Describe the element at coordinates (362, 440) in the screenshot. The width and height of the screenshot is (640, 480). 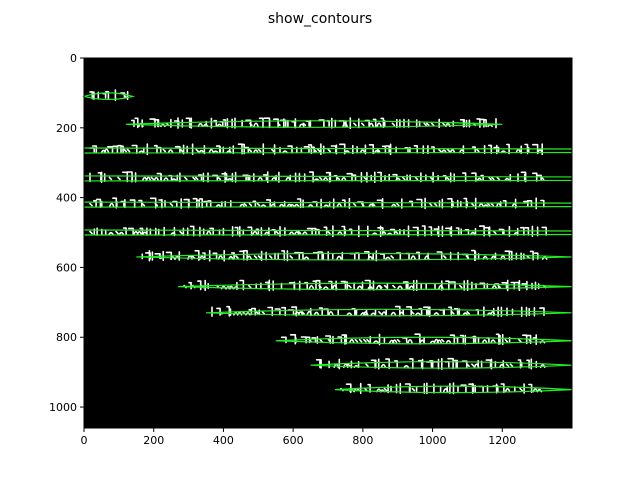
I see `x-tick-label: 800` at that location.